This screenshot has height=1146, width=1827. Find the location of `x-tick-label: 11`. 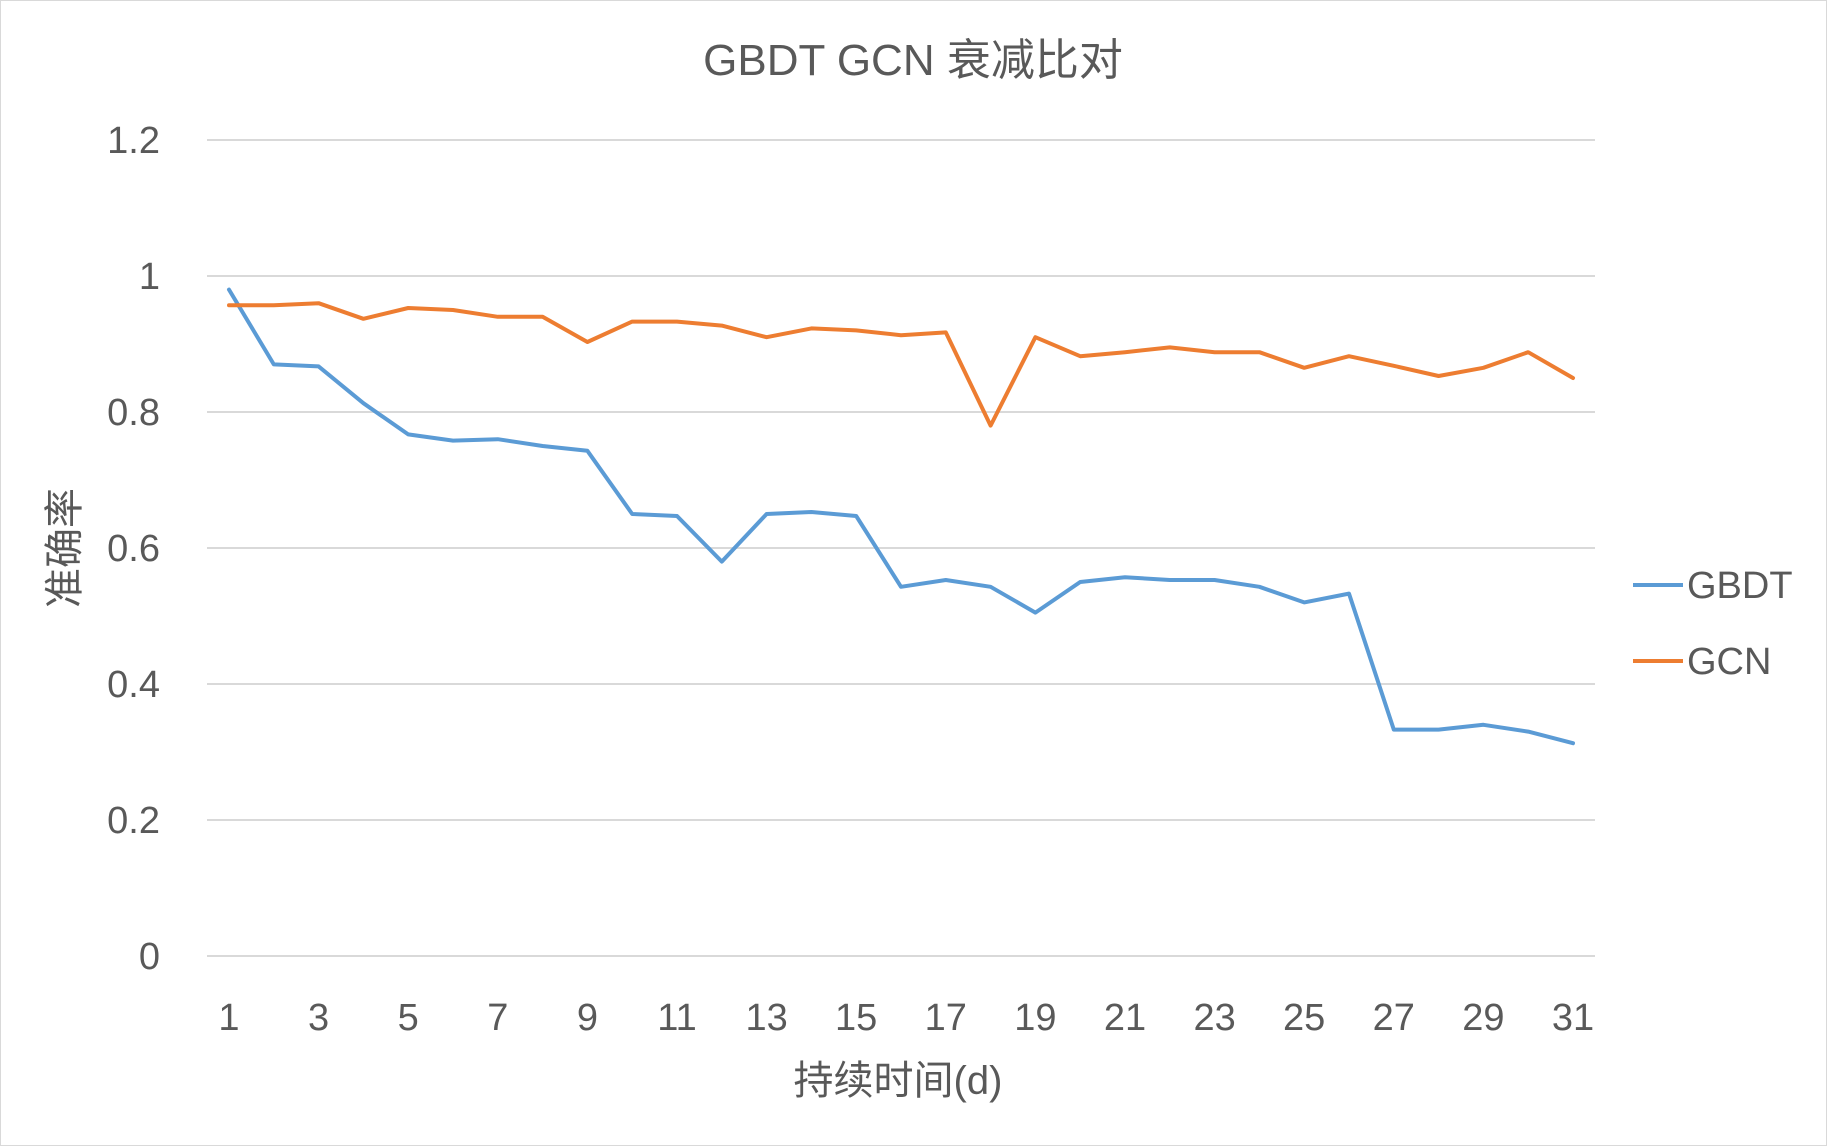

x-tick-label: 11 is located at coordinates (676, 1018).